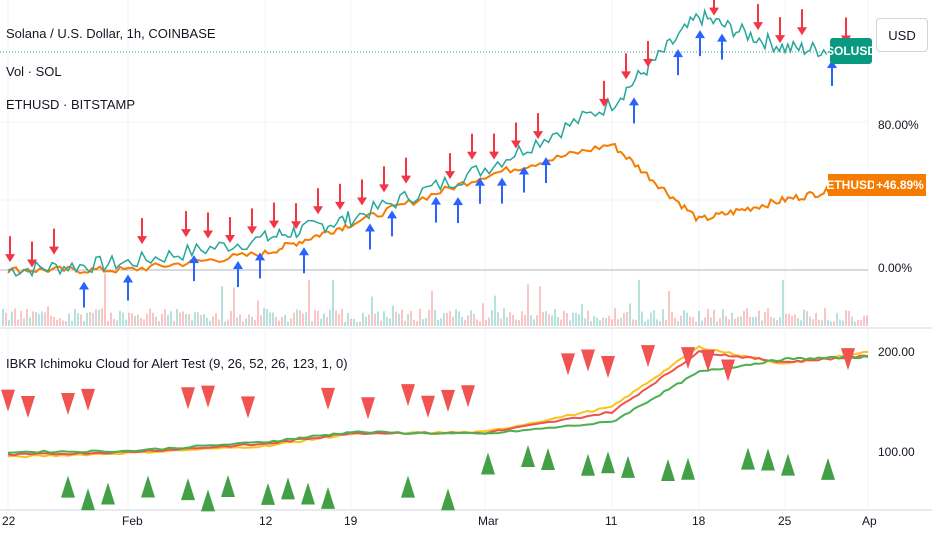 The image size is (932, 550). What do you see at coordinates (896, 452) in the screenshot?
I see `indicator-tick-100: 100.00` at bounding box center [896, 452].